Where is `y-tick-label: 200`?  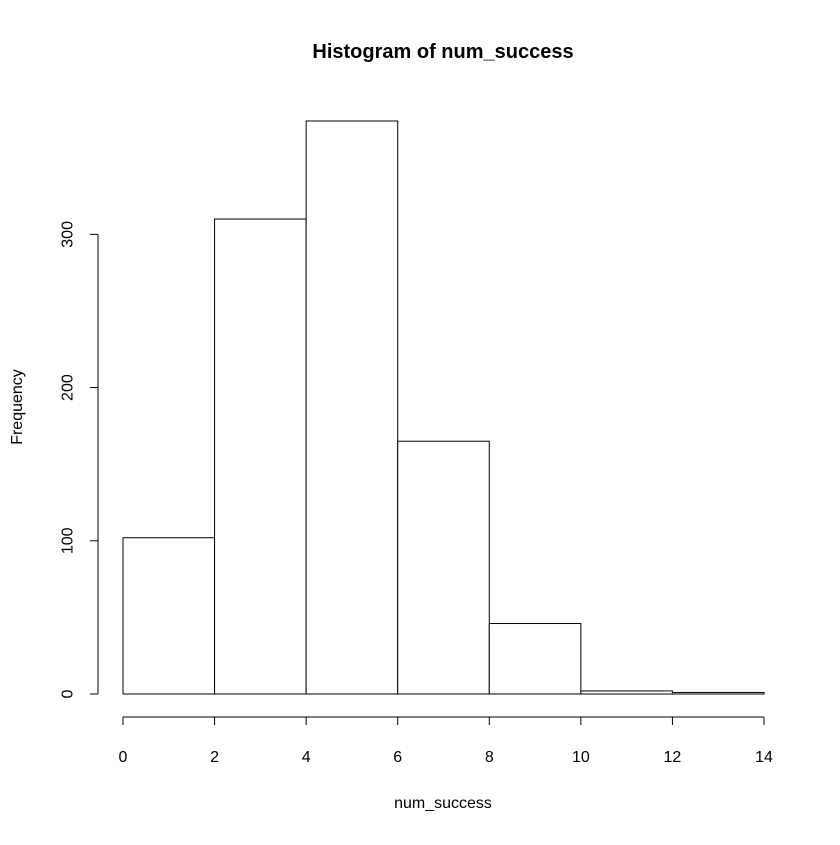 y-tick-label: 200 is located at coordinates (68, 387).